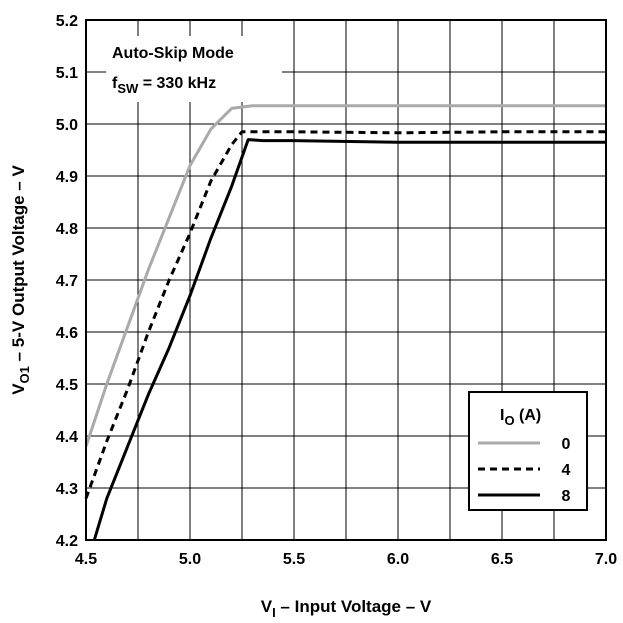 The width and height of the screenshot is (623, 623). What do you see at coordinates (190, 559) in the screenshot?
I see `x-tick-label: 5.0` at bounding box center [190, 559].